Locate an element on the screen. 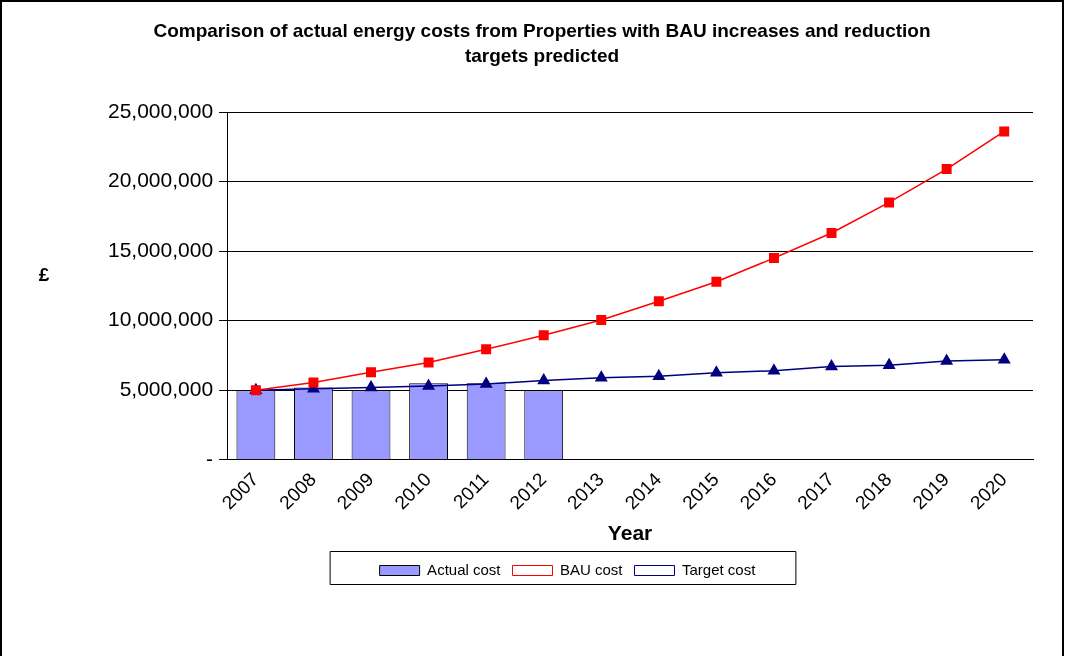 The image size is (1069, 656). y-tick-label: 25,000,000 is located at coordinates (160, 110).